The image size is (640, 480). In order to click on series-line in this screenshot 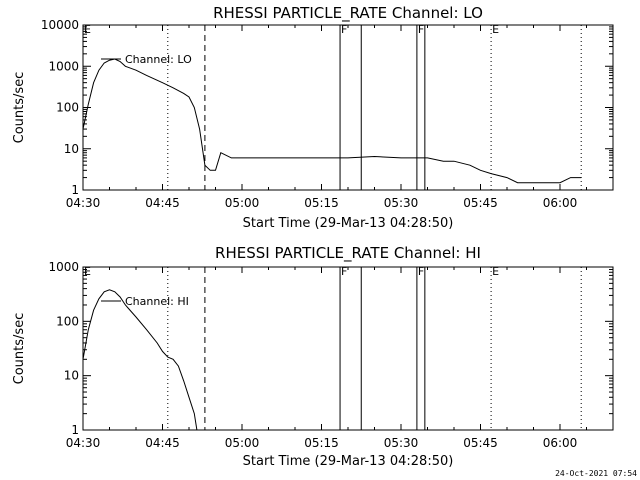, I will do `click(140, 360)`.